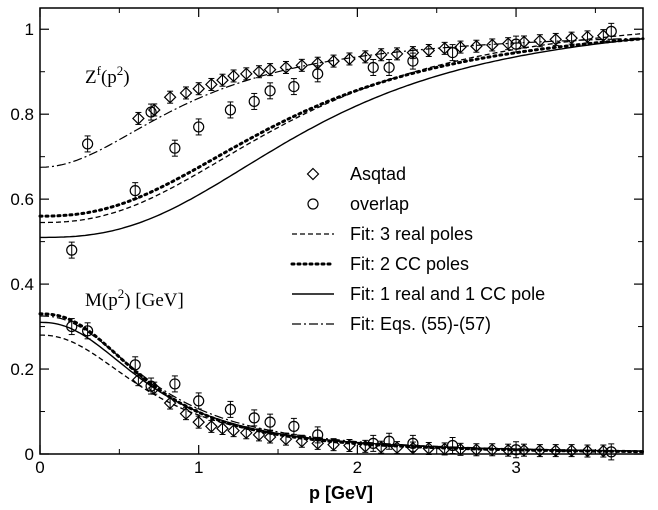 This screenshot has width=658, height=510. I want to click on legend-label: Fit: Eqs. (55)-(57), so click(420, 324).